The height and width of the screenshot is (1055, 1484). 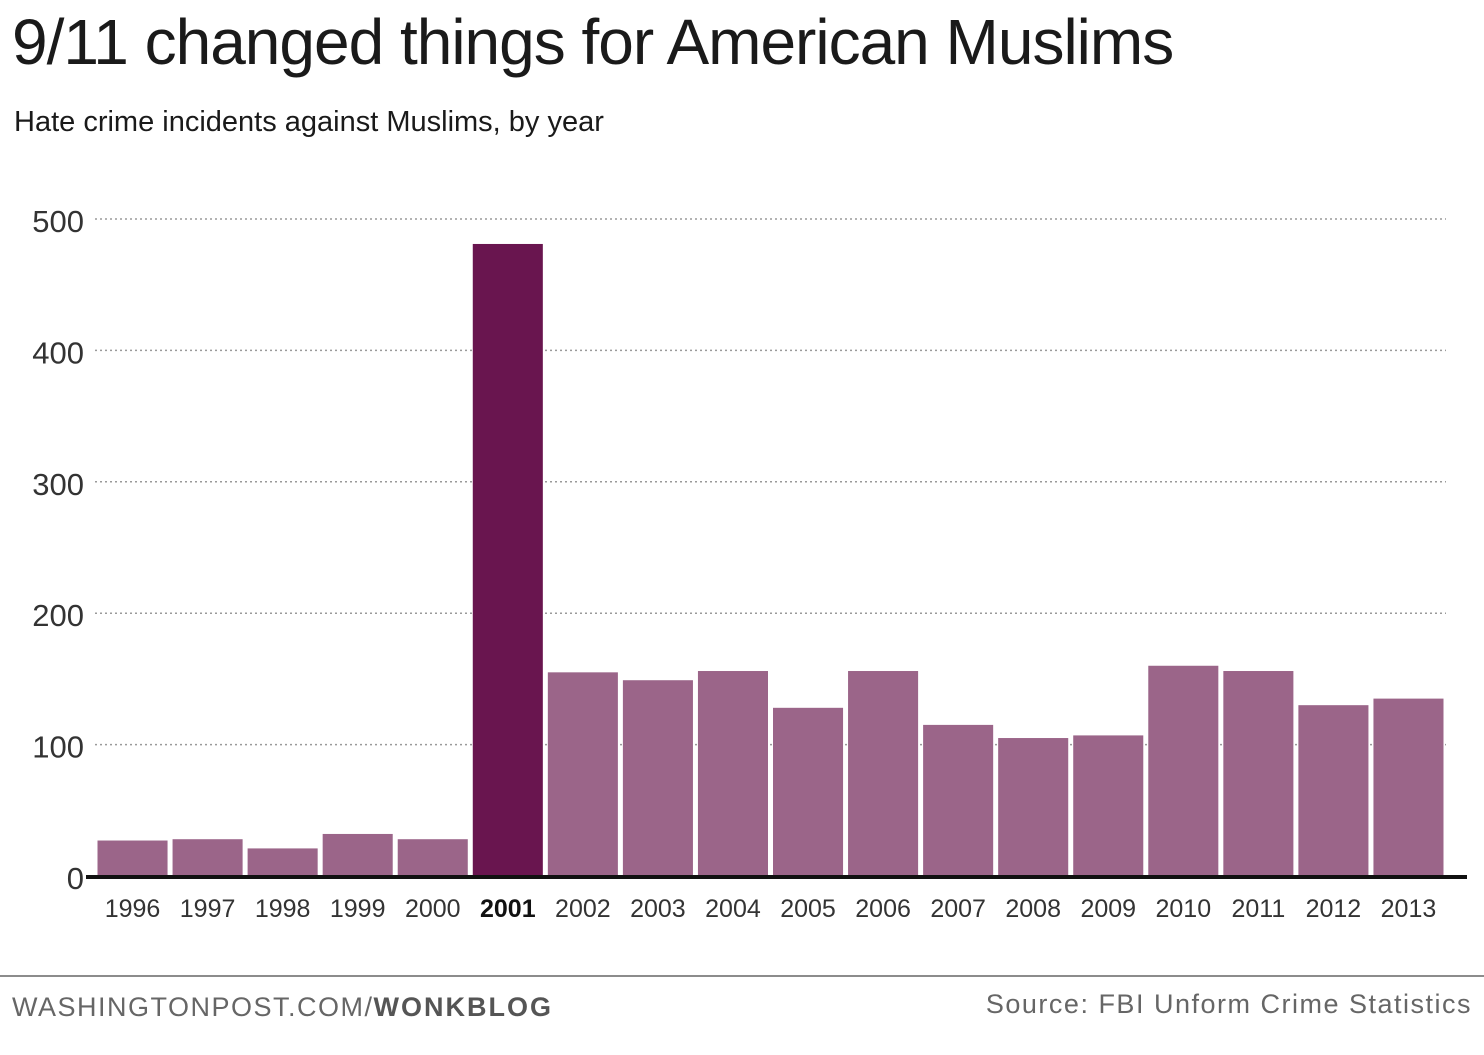 I want to click on x-tick-label: 2010, so click(x=1183, y=909).